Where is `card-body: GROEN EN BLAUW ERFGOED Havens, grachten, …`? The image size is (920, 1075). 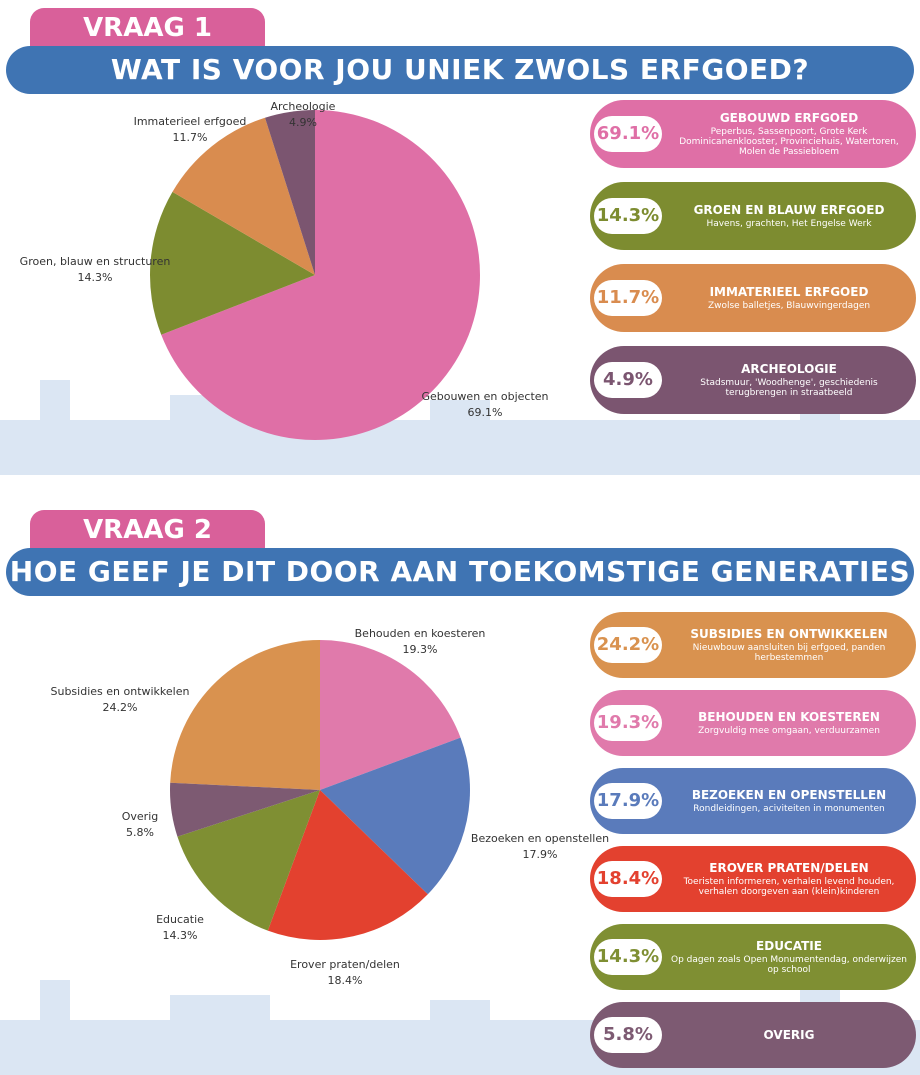 card-body: GROEN EN BLAUW ERFGOED Havens, grachten, … is located at coordinates (789, 216).